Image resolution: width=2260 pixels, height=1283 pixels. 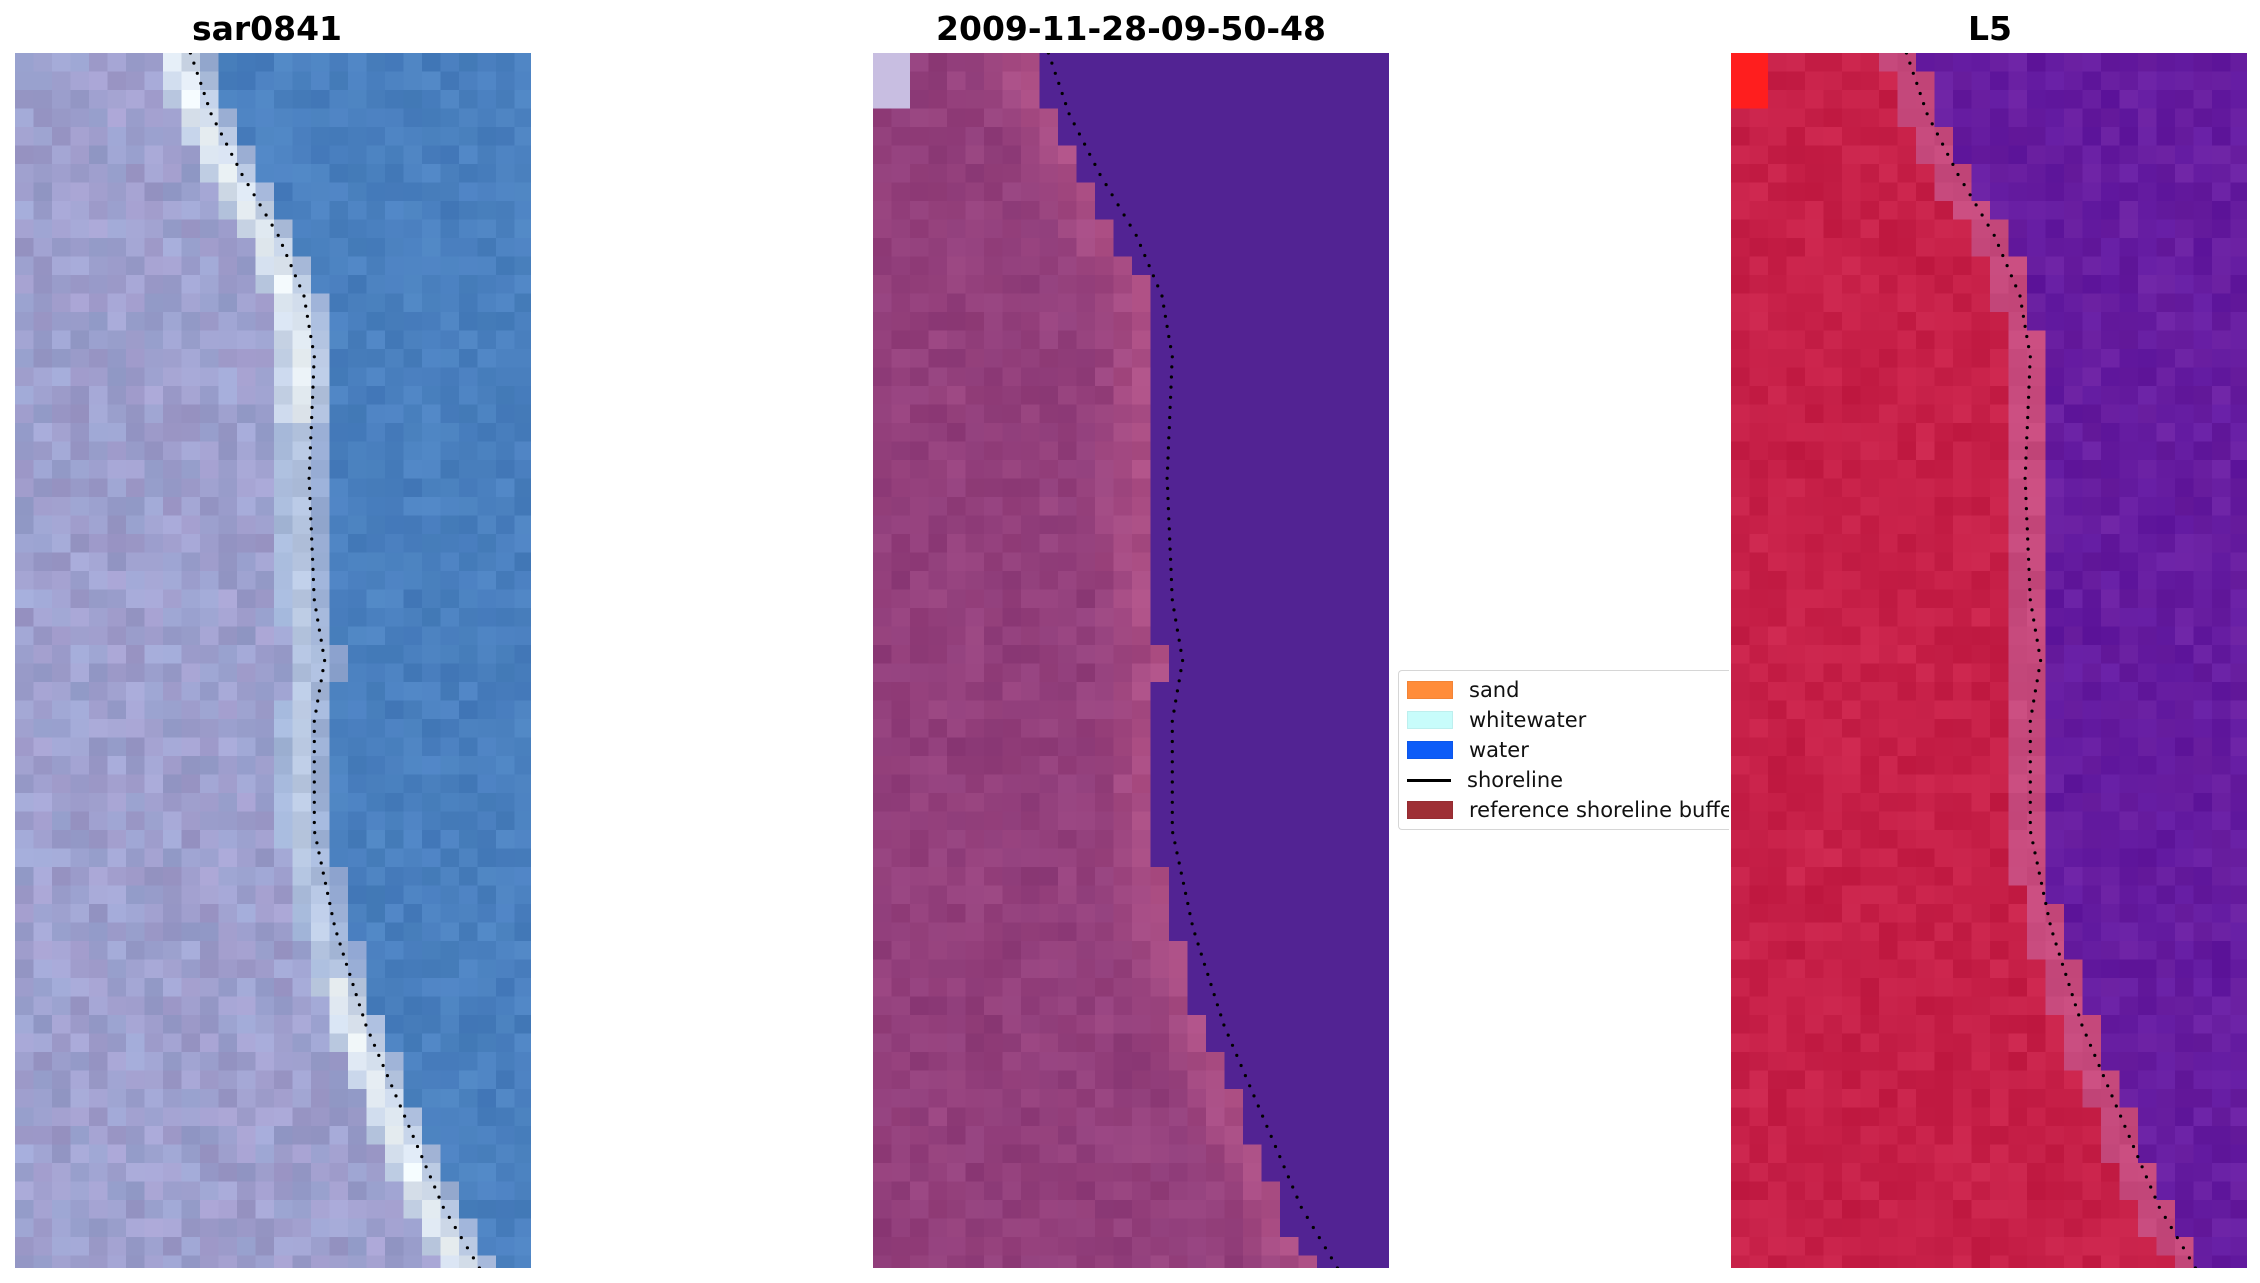 What do you see at coordinates (1430, 750) in the screenshot?
I see `legend-swatch-water` at bounding box center [1430, 750].